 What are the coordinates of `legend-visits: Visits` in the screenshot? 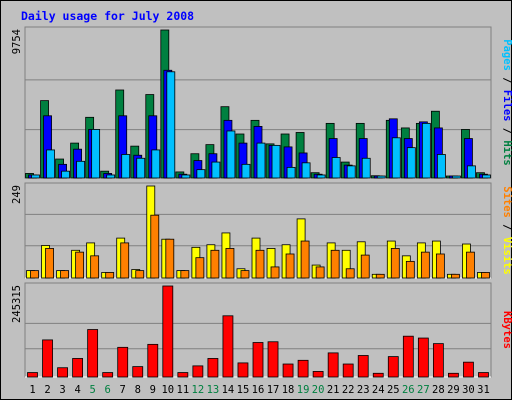 It's located at (506, 256).